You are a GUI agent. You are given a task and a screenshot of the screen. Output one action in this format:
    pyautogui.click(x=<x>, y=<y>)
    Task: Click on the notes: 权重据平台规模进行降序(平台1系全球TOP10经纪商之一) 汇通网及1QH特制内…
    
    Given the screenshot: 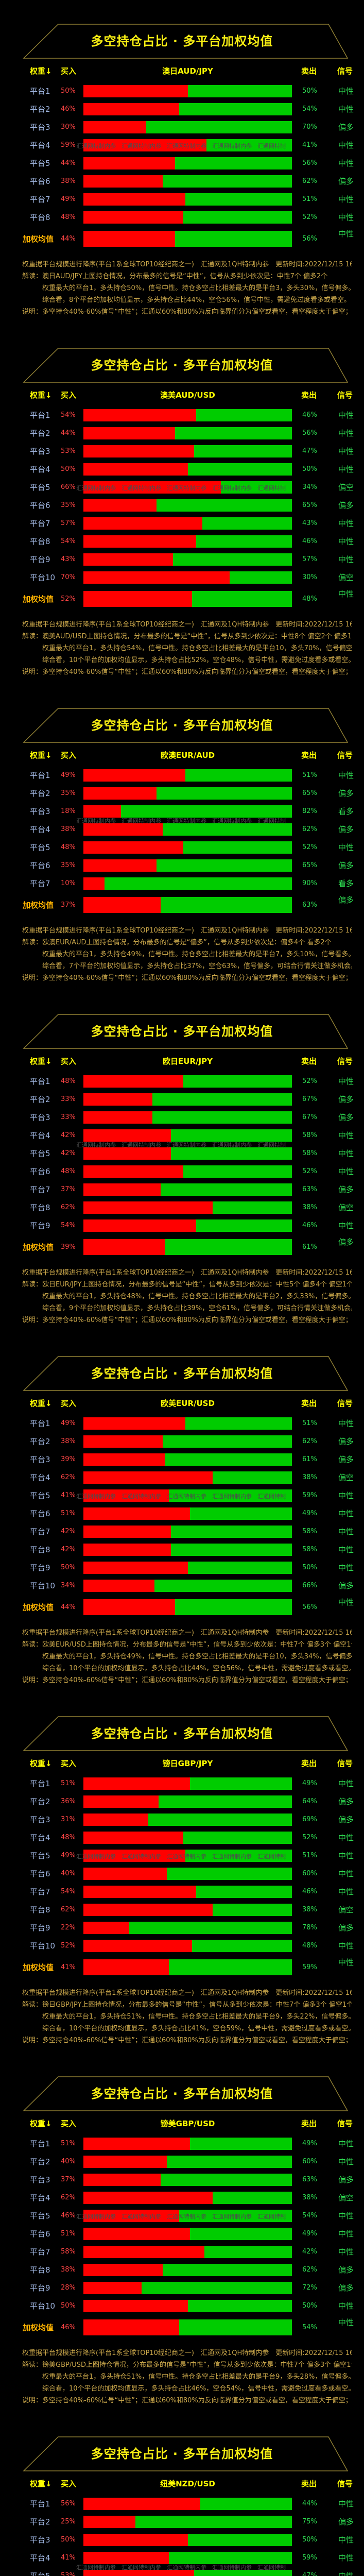 What is the action you would take?
    pyautogui.click(x=187, y=2376)
    